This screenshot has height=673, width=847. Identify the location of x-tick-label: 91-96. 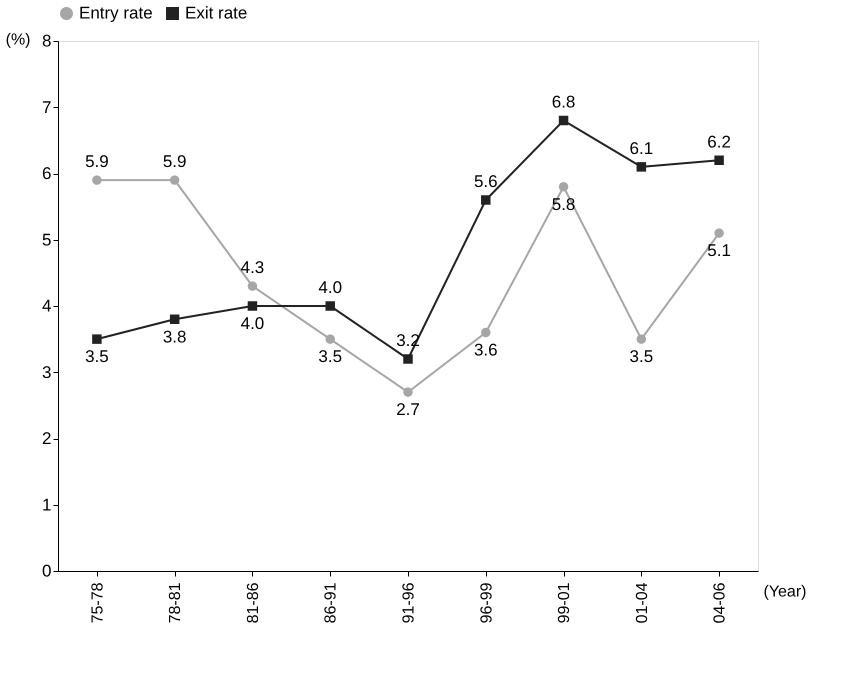
(409, 603).